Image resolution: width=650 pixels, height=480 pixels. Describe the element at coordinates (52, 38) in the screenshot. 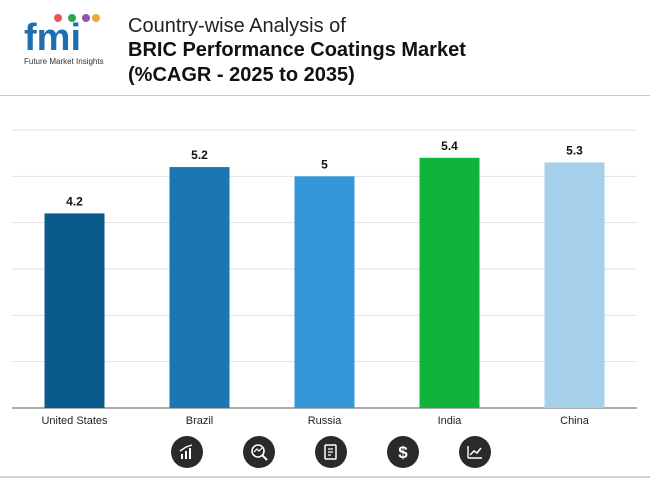

I see `logo-text: fmi` at that location.